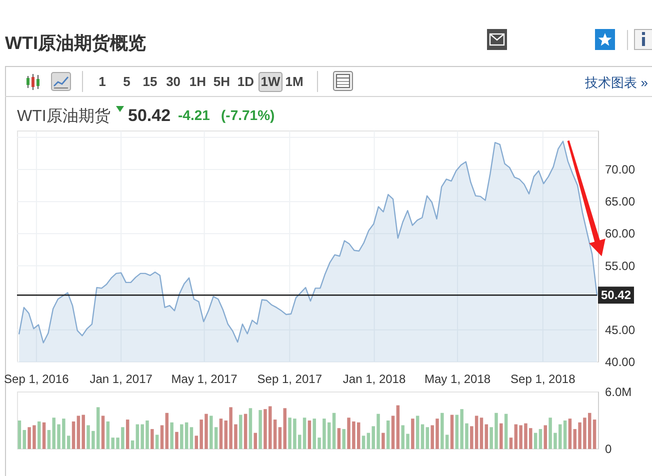  I want to click on x-tick-label: Jan 1, 2017, so click(121, 379).